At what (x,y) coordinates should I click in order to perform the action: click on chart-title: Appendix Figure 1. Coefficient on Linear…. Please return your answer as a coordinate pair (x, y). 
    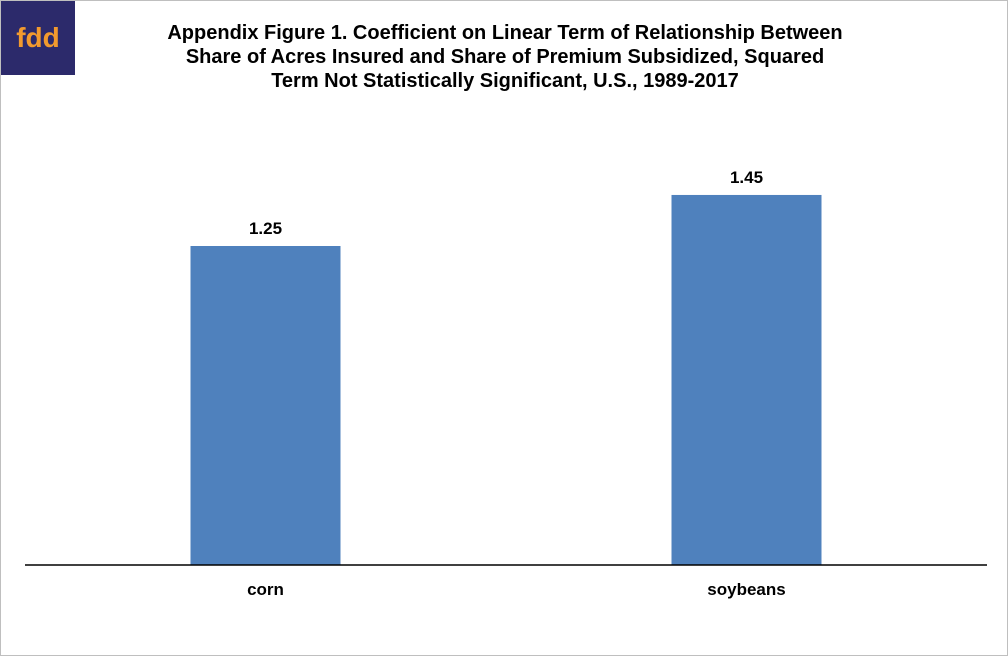
    Looking at the image, I should click on (505, 57).